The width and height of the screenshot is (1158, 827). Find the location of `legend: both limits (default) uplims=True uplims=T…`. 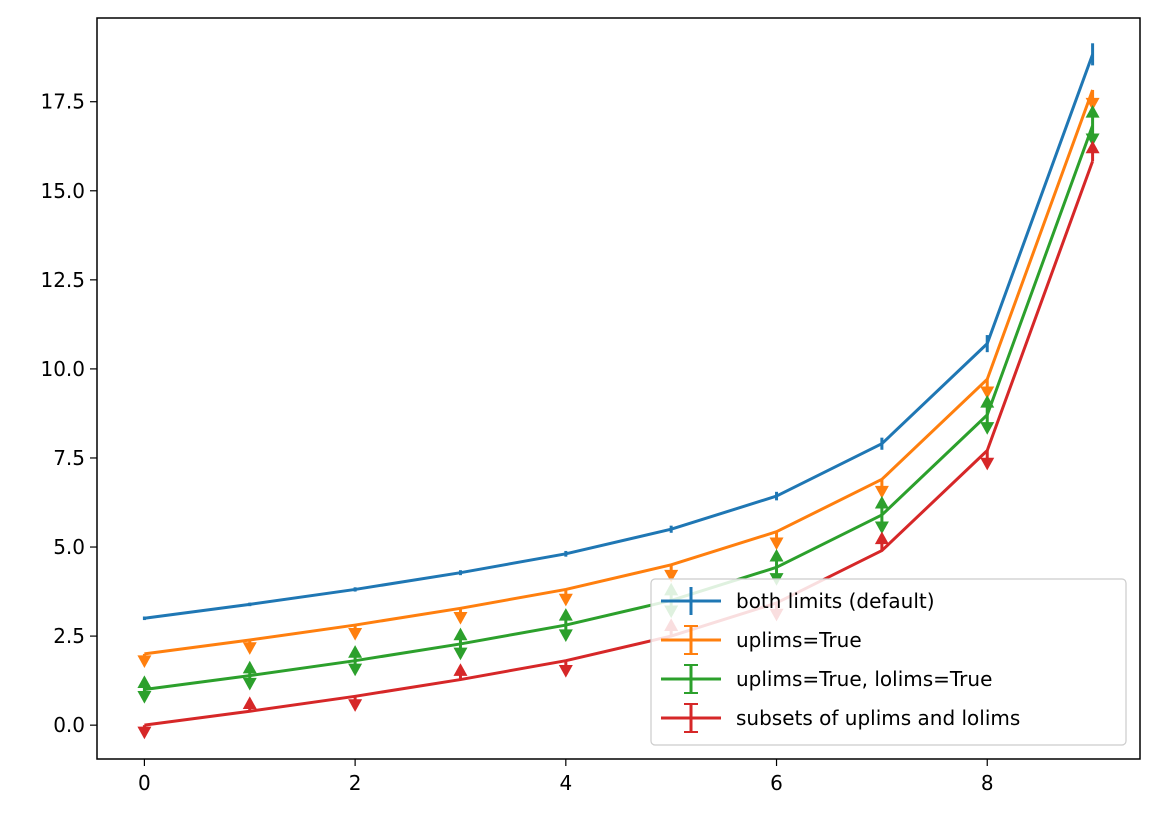

legend: both limits (default) uplims=True uplims=T… is located at coordinates (888, 662).